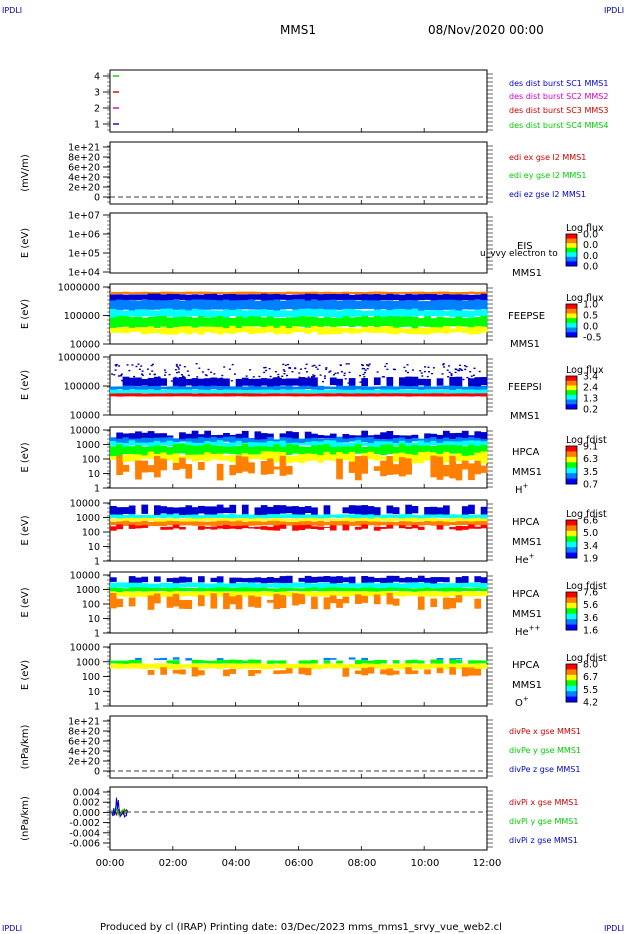 The image size is (630, 934). What do you see at coordinates (543, 802) in the screenshot?
I see `legend-entry: divPi x gse MMS1` at bounding box center [543, 802].